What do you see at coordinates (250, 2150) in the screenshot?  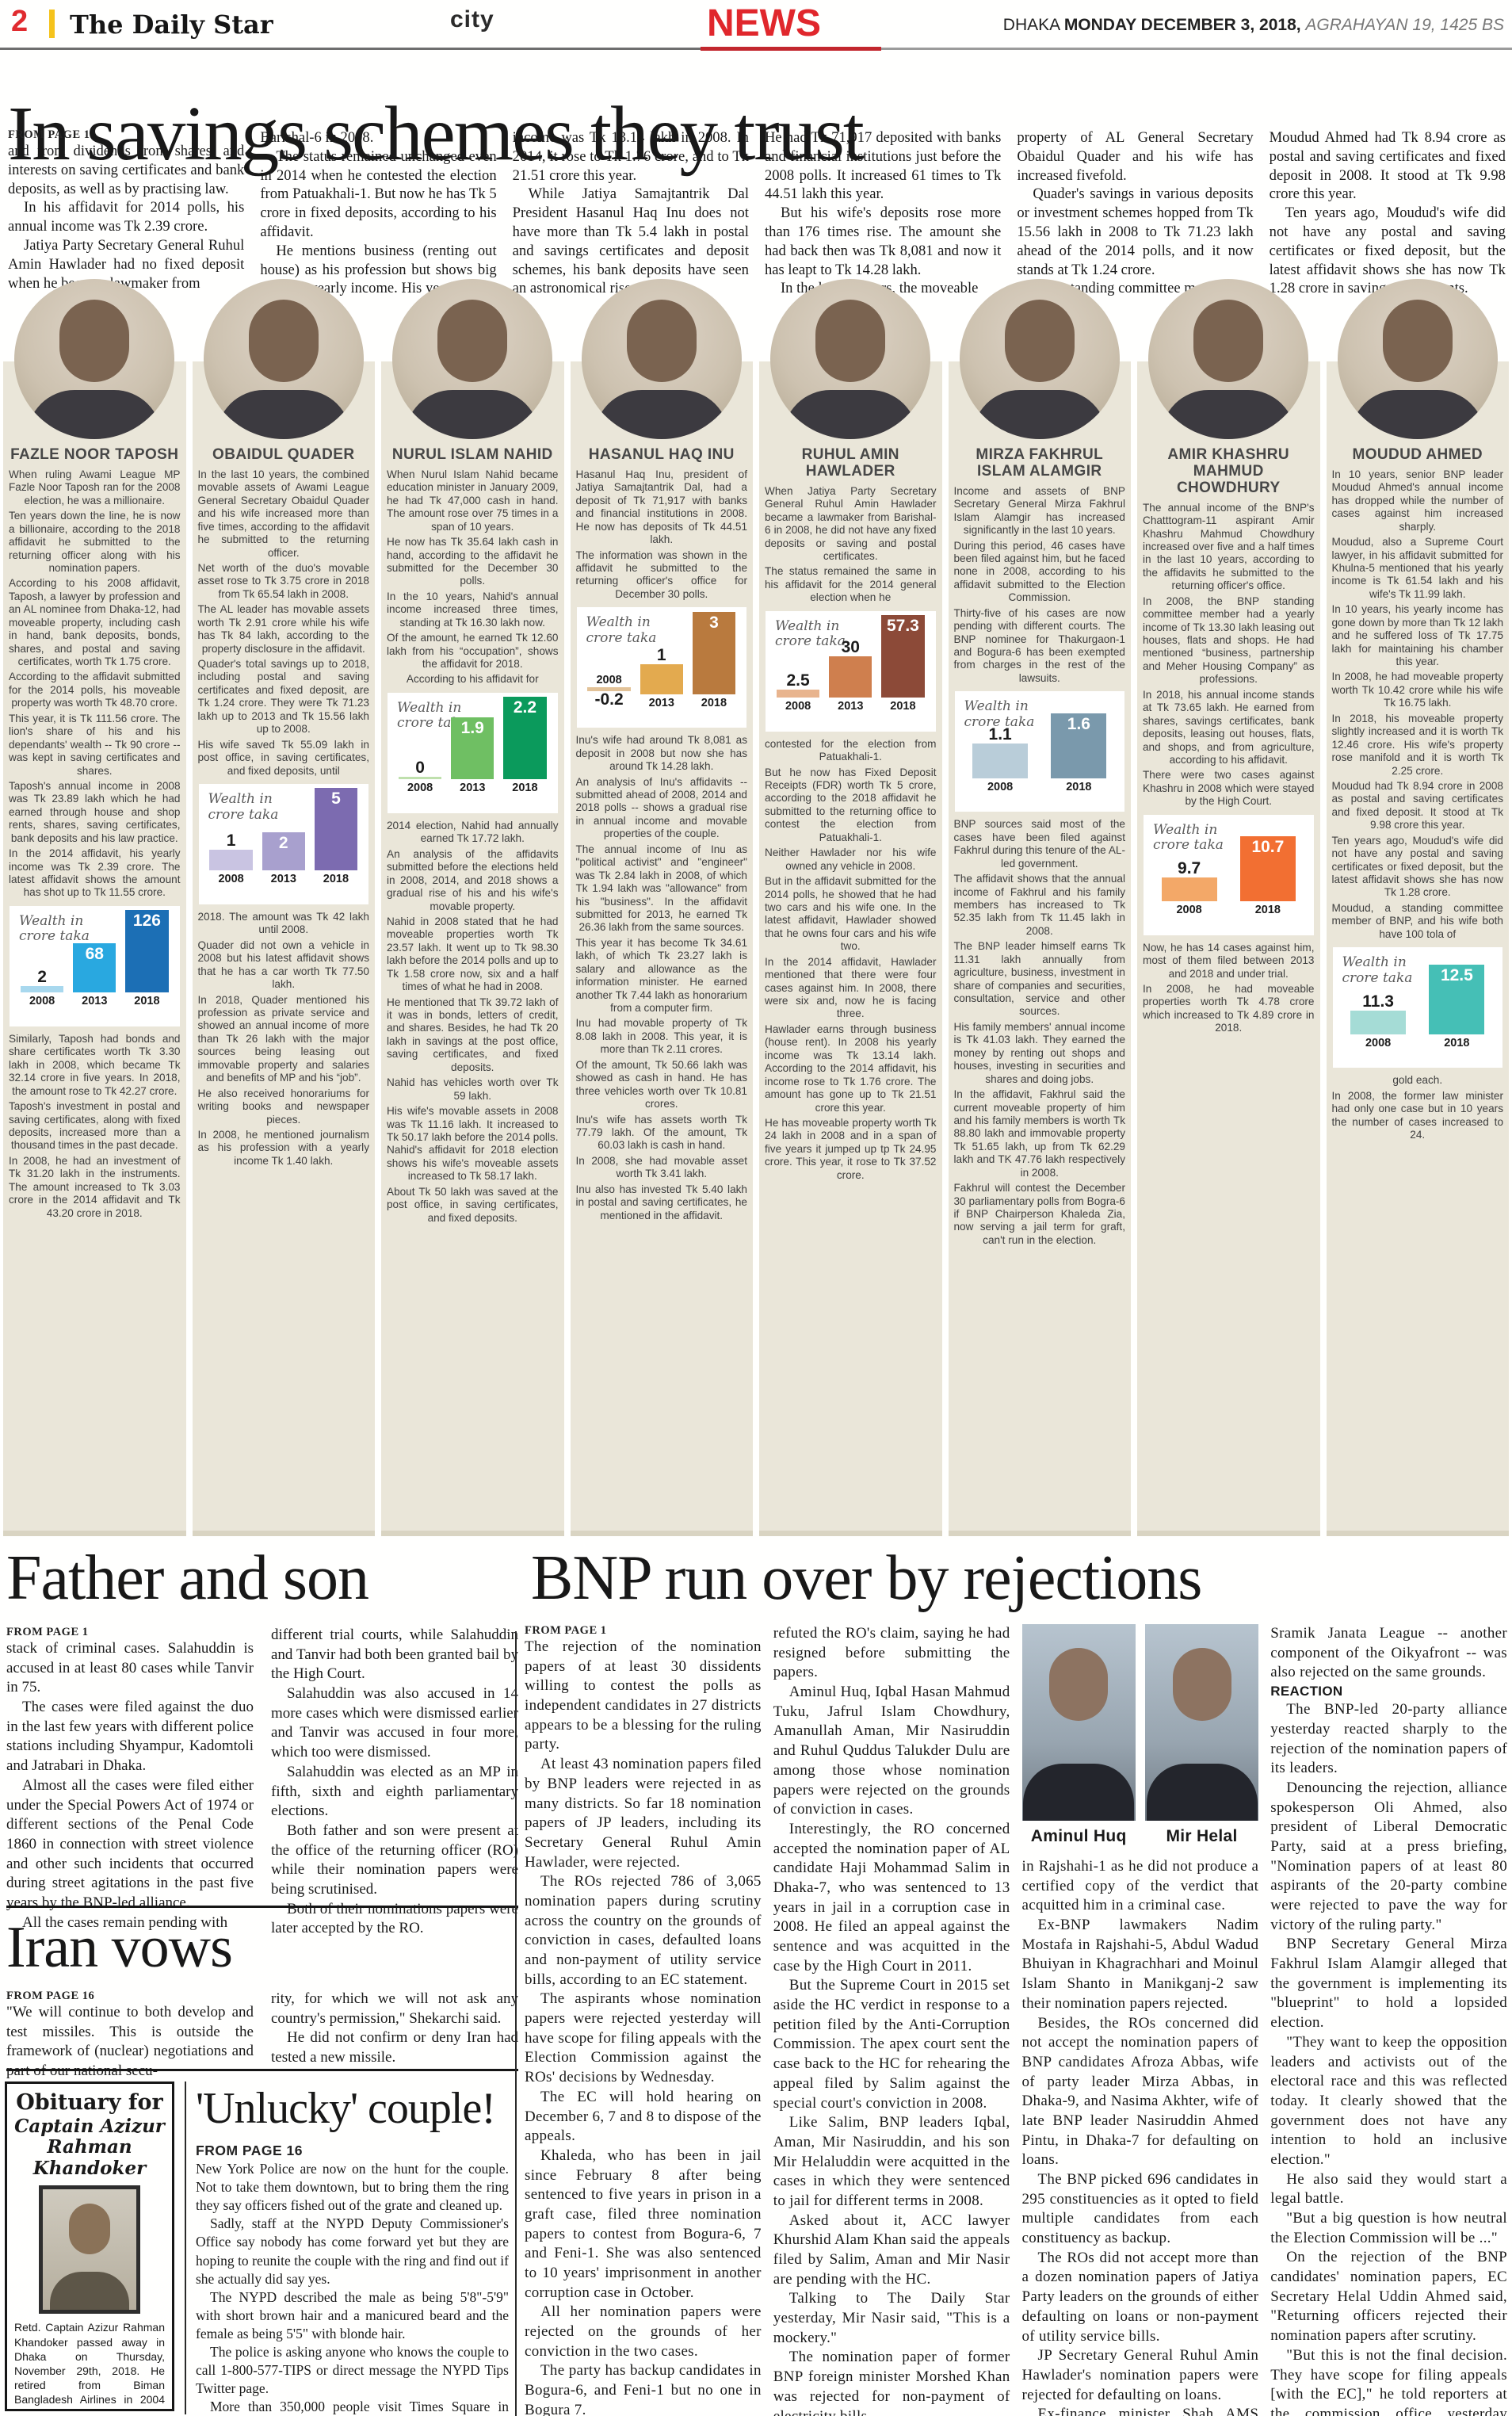 I see `from-page-label: FROM PAGE 16` at bounding box center [250, 2150].